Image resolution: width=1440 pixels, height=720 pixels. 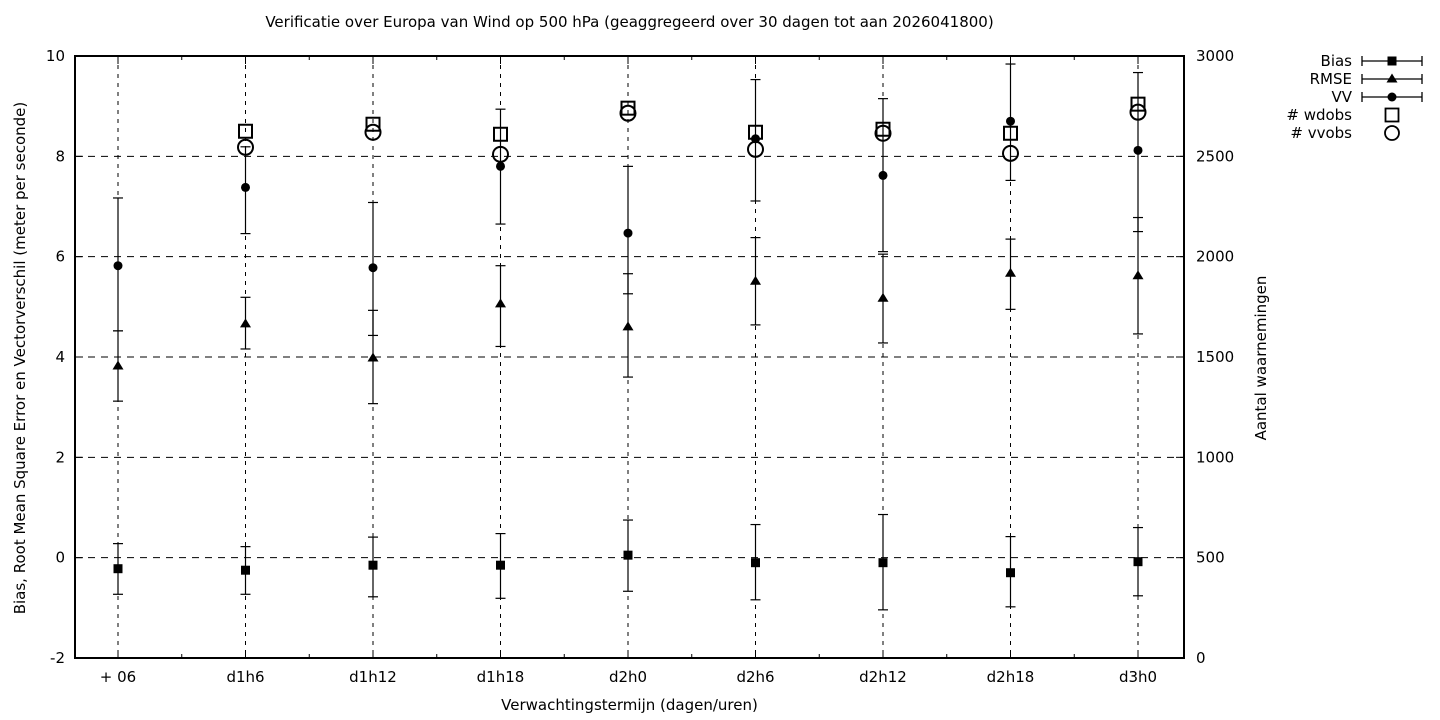 What do you see at coordinates (1356, 79) in the screenshot?
I see `legend-item-rmse: RMSE` at bounding box center [1356, 79].